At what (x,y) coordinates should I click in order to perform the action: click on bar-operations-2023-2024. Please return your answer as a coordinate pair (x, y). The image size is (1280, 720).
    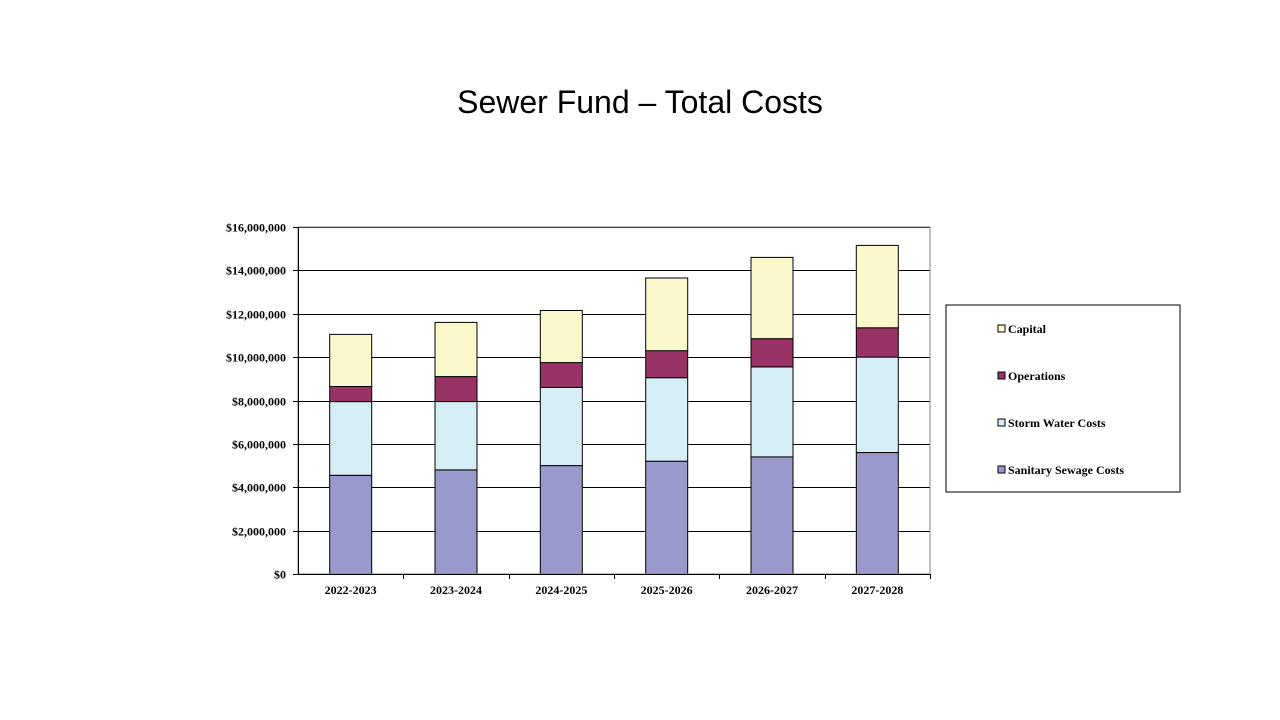
    Looking at the image, I should click on (456, 389).